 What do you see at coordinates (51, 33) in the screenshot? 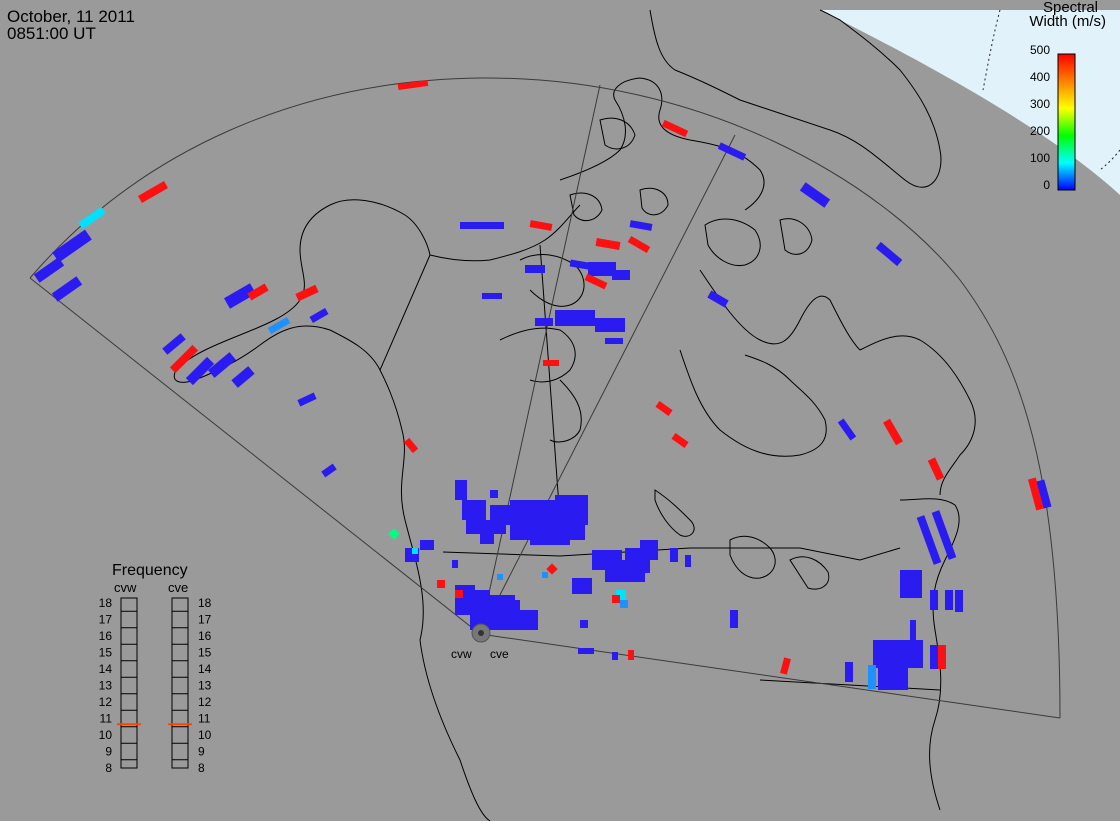
I see `header-time: 0851:00 UT` at bounding box center [51, 33].